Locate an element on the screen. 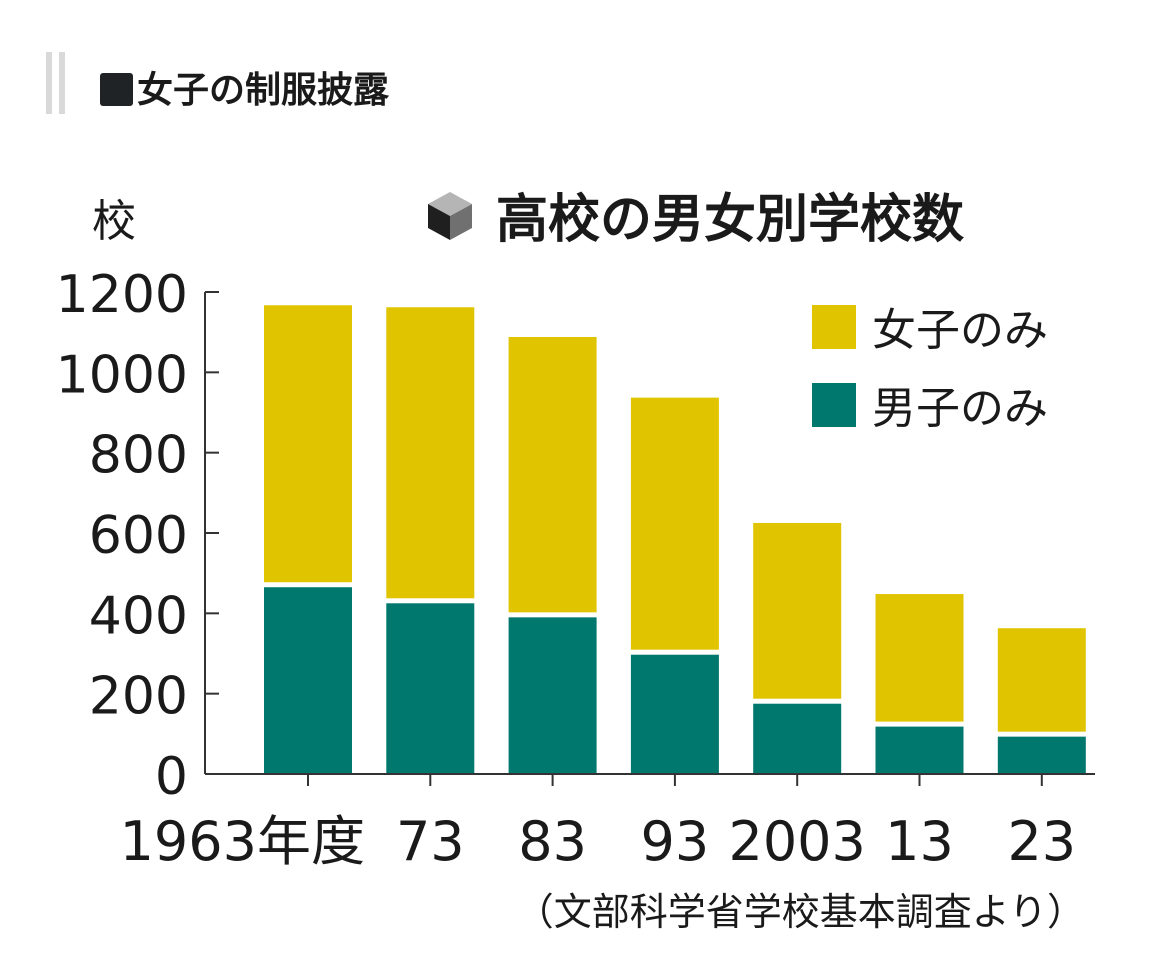 The width and height of the screenshot is (1170, 967). x-tick-label: 1963年度 is located at coordinates (242, 841).